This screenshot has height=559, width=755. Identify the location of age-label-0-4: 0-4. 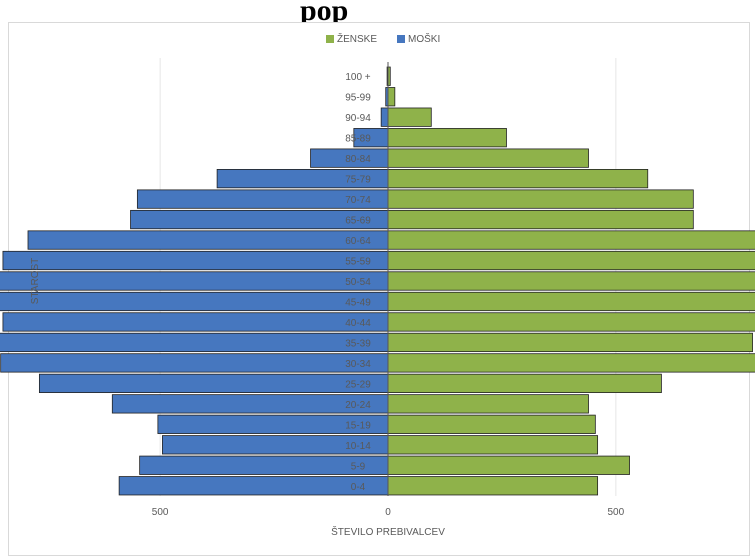
(358, 487).